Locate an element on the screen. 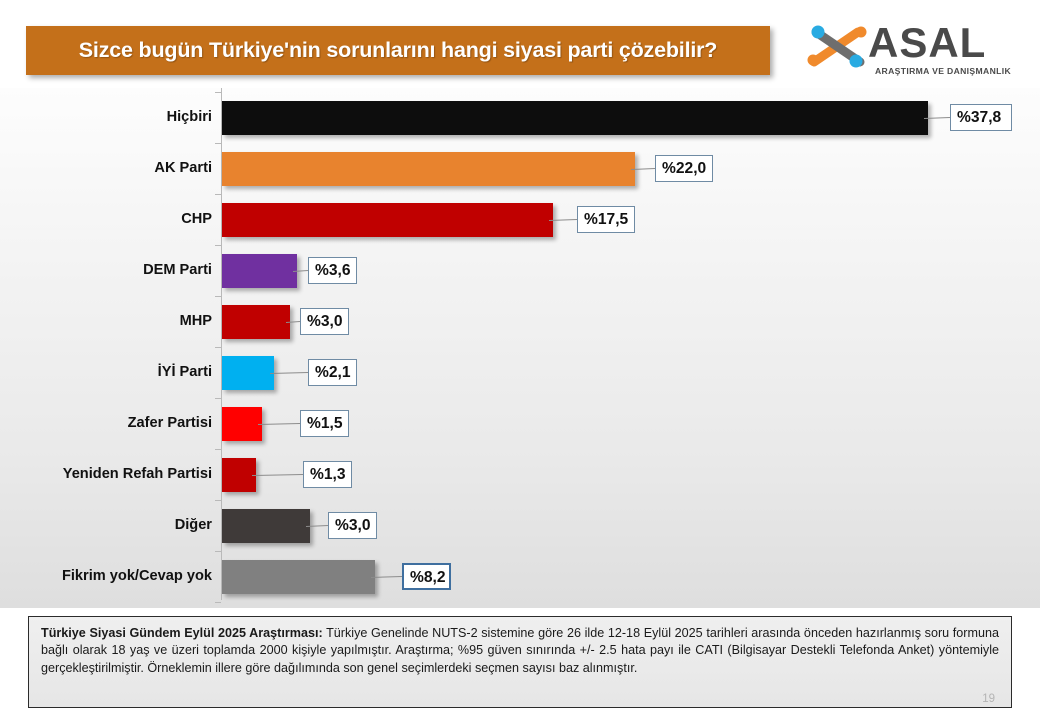  chart-row: Hiçbiri %37,8 is located at coordinates (520, 117).